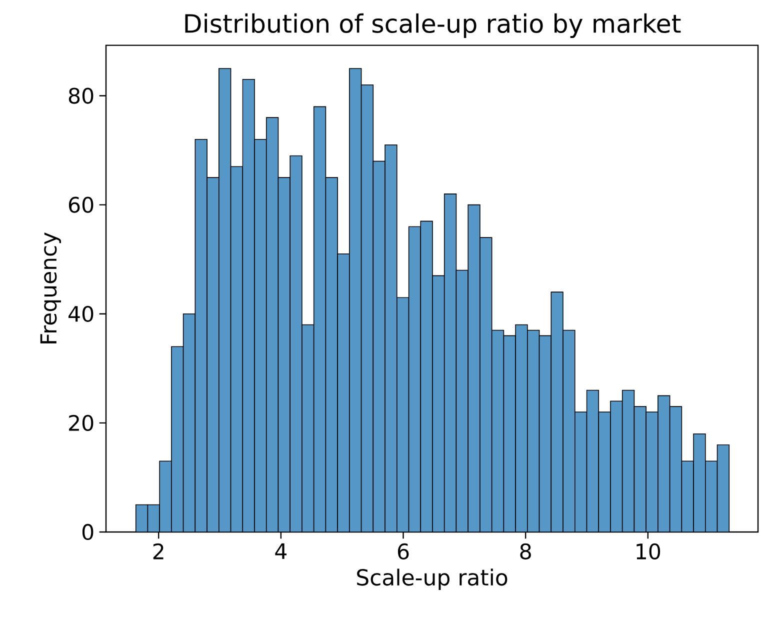 The image size is (780, 627). Describe the element at coordinates (50, 288) in the screenshot. I see `y-axis-title: Frequency` at that location.